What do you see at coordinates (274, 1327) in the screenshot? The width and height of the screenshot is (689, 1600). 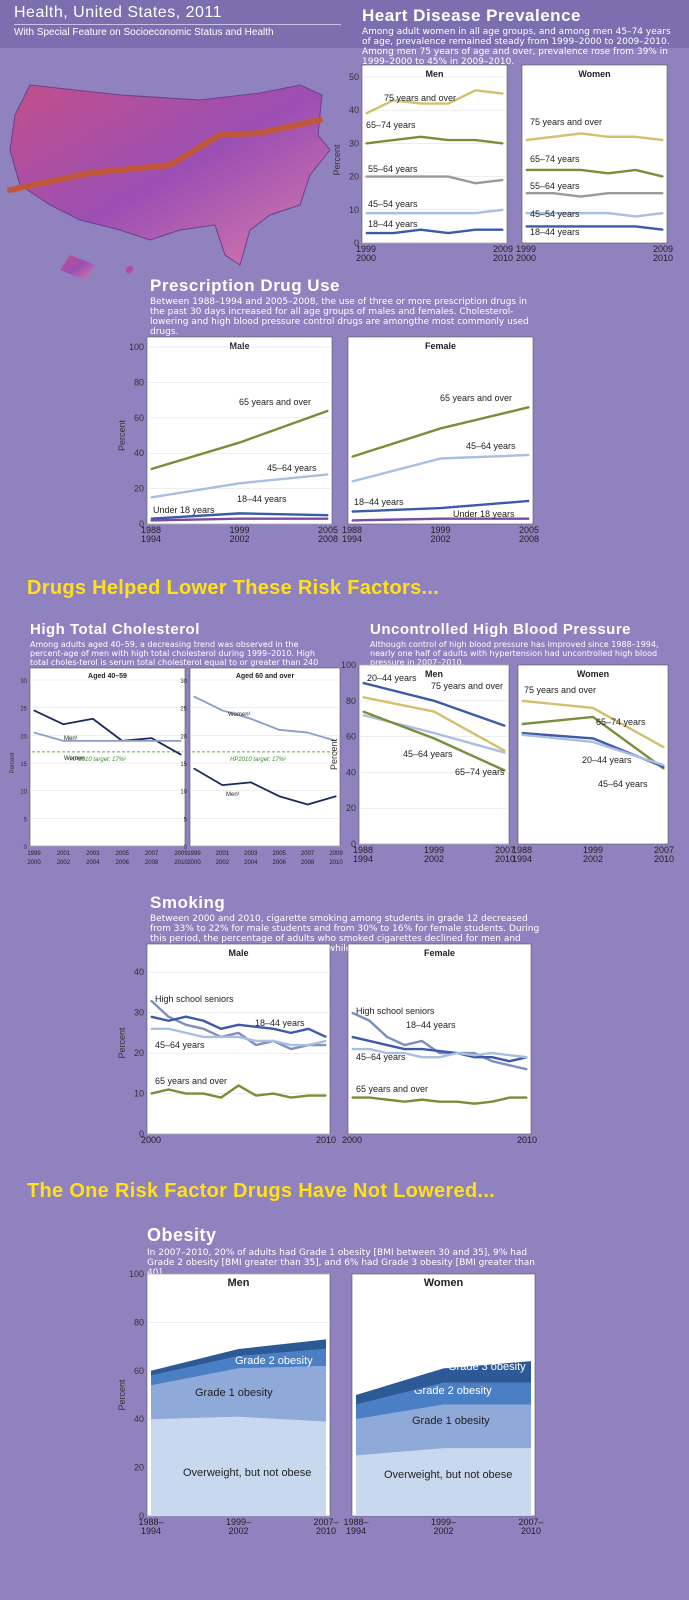 I see `series-label: Grade 3 obesity` at bounding box center [274, 1327].